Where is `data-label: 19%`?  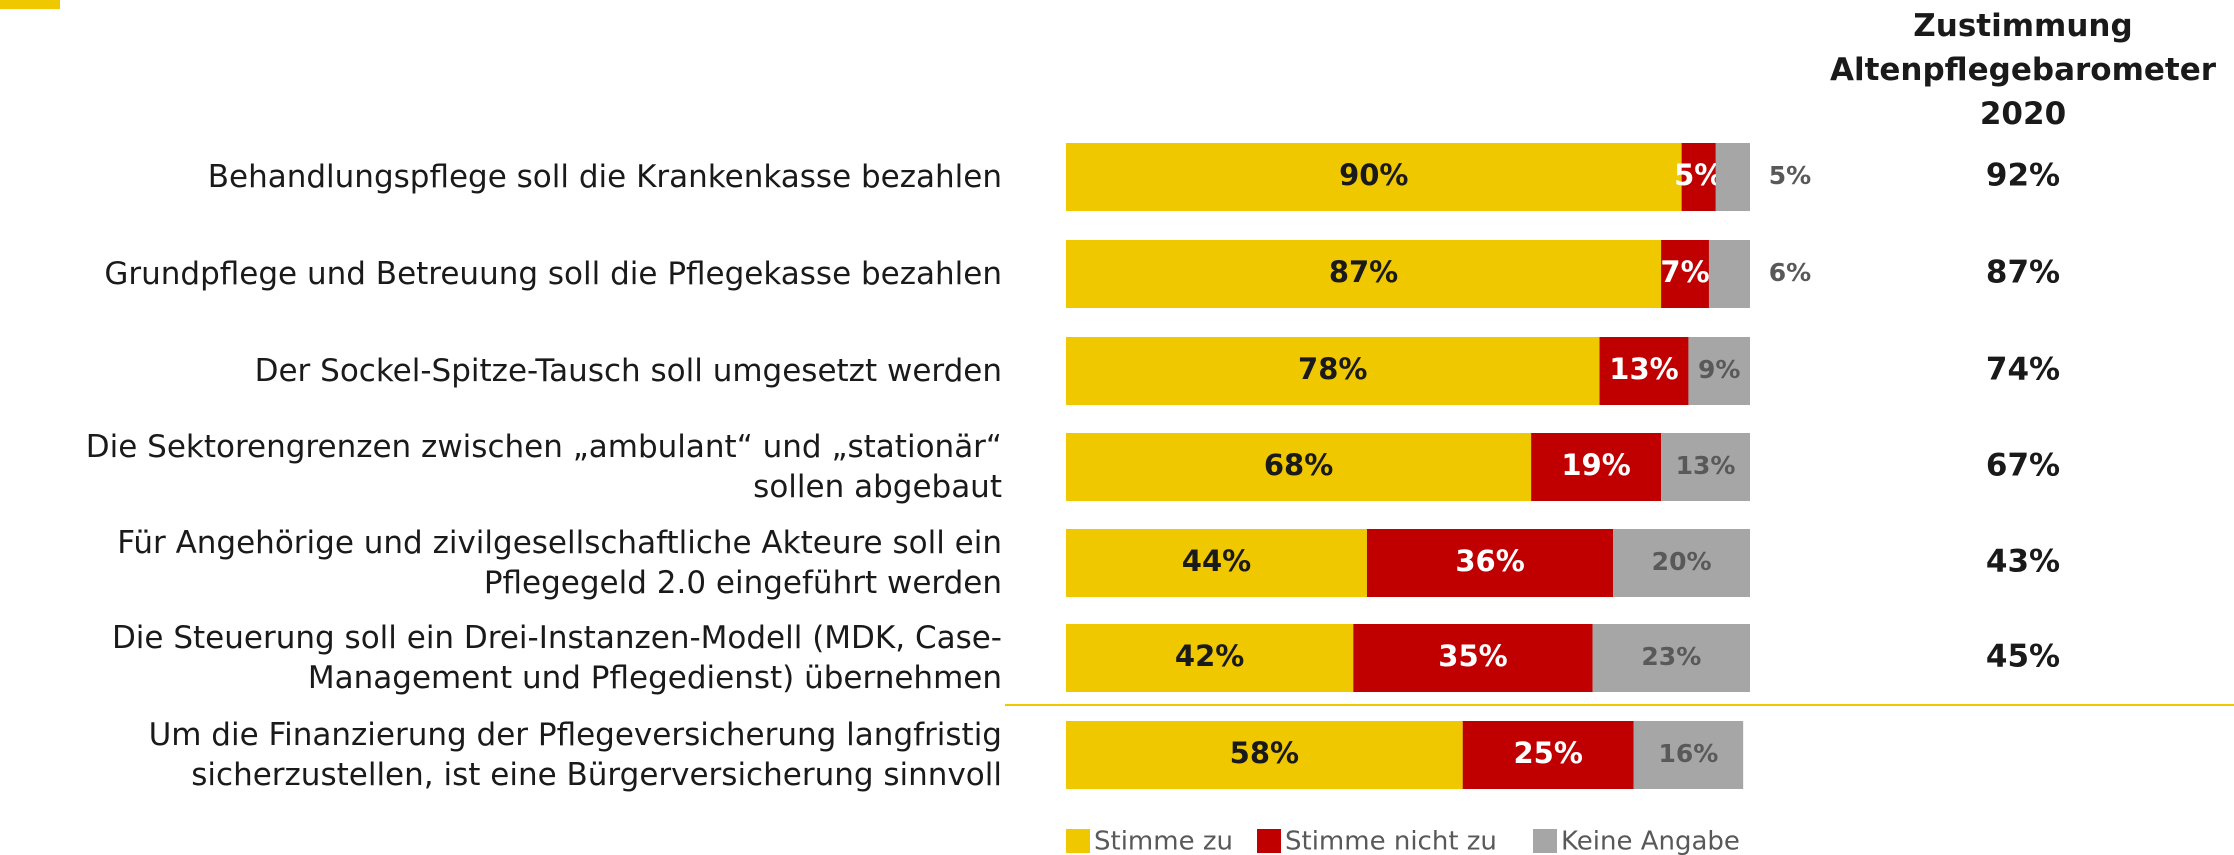
data-label: 19% is located at coordinates (1595, 465).